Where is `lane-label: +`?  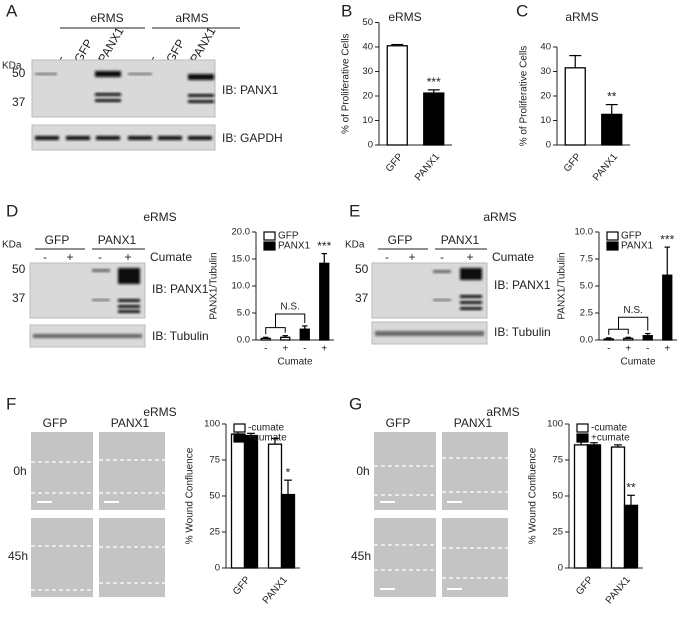 lane-label: + is located at coordinates (127, 257).